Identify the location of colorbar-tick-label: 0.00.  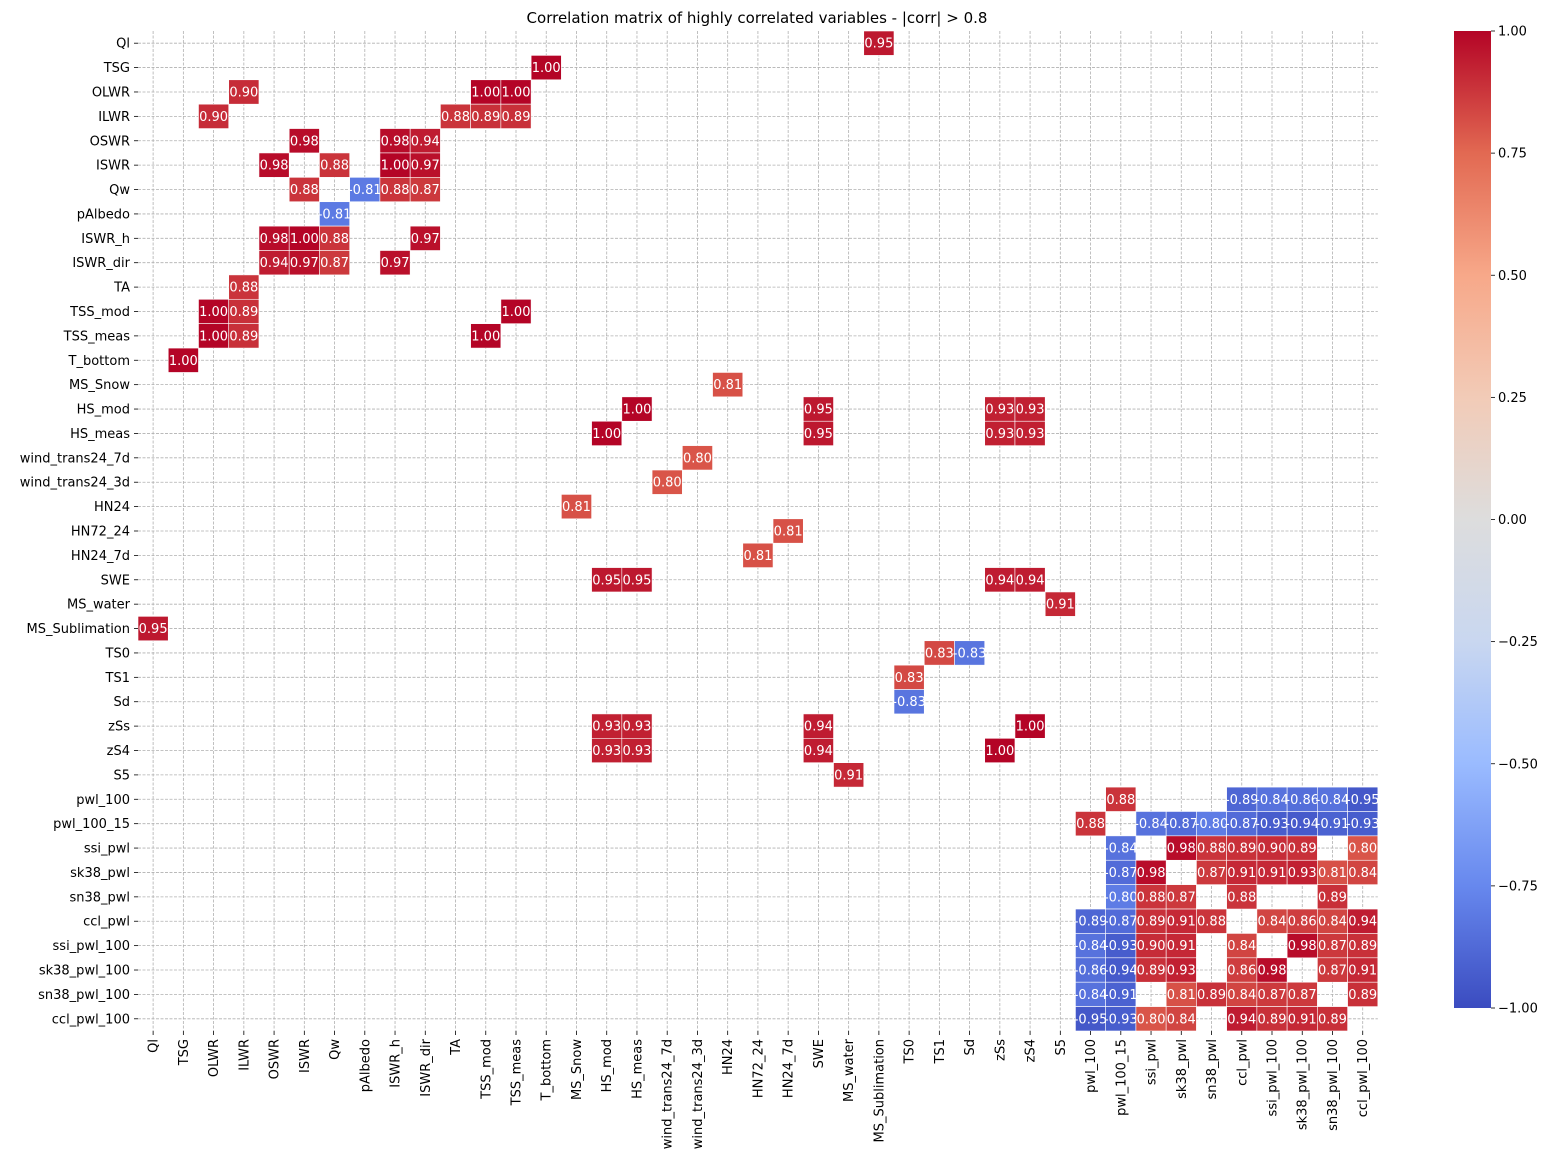
(1512, 520).